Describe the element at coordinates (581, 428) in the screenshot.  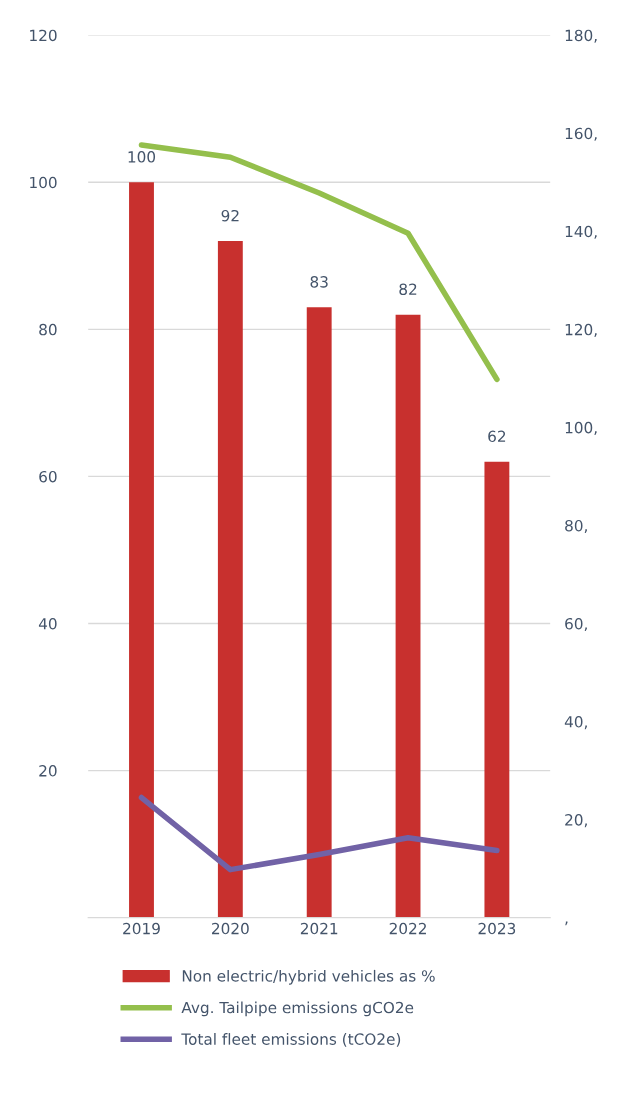
I see `y2-tick-label: 100,` at that location.